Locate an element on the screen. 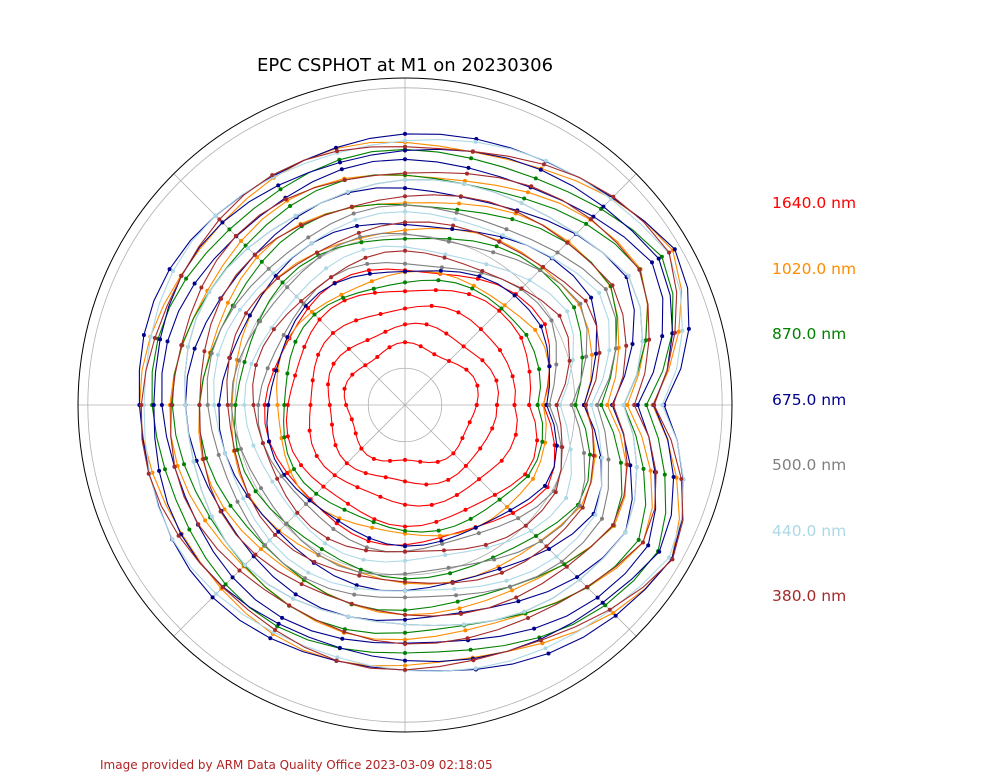 The width and height of the screenshot is (1000, 780). legend-item-870-0-nm: 870.0 nm is located at coordinates (809, 334).